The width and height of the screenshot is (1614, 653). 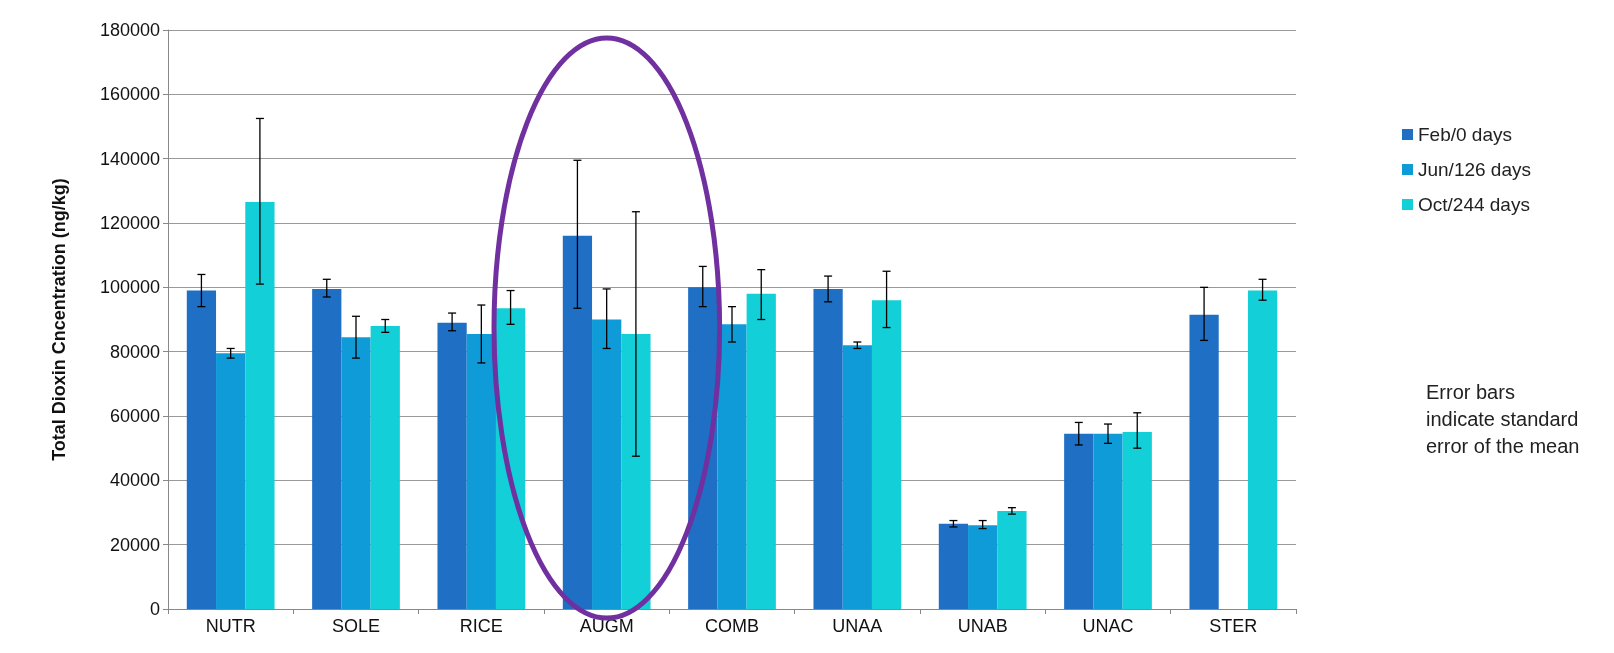 What do you see at coordinates (134, 544) in the screenshot?
I see `y-tick-label: 20000` at bounding box center [134, 544].